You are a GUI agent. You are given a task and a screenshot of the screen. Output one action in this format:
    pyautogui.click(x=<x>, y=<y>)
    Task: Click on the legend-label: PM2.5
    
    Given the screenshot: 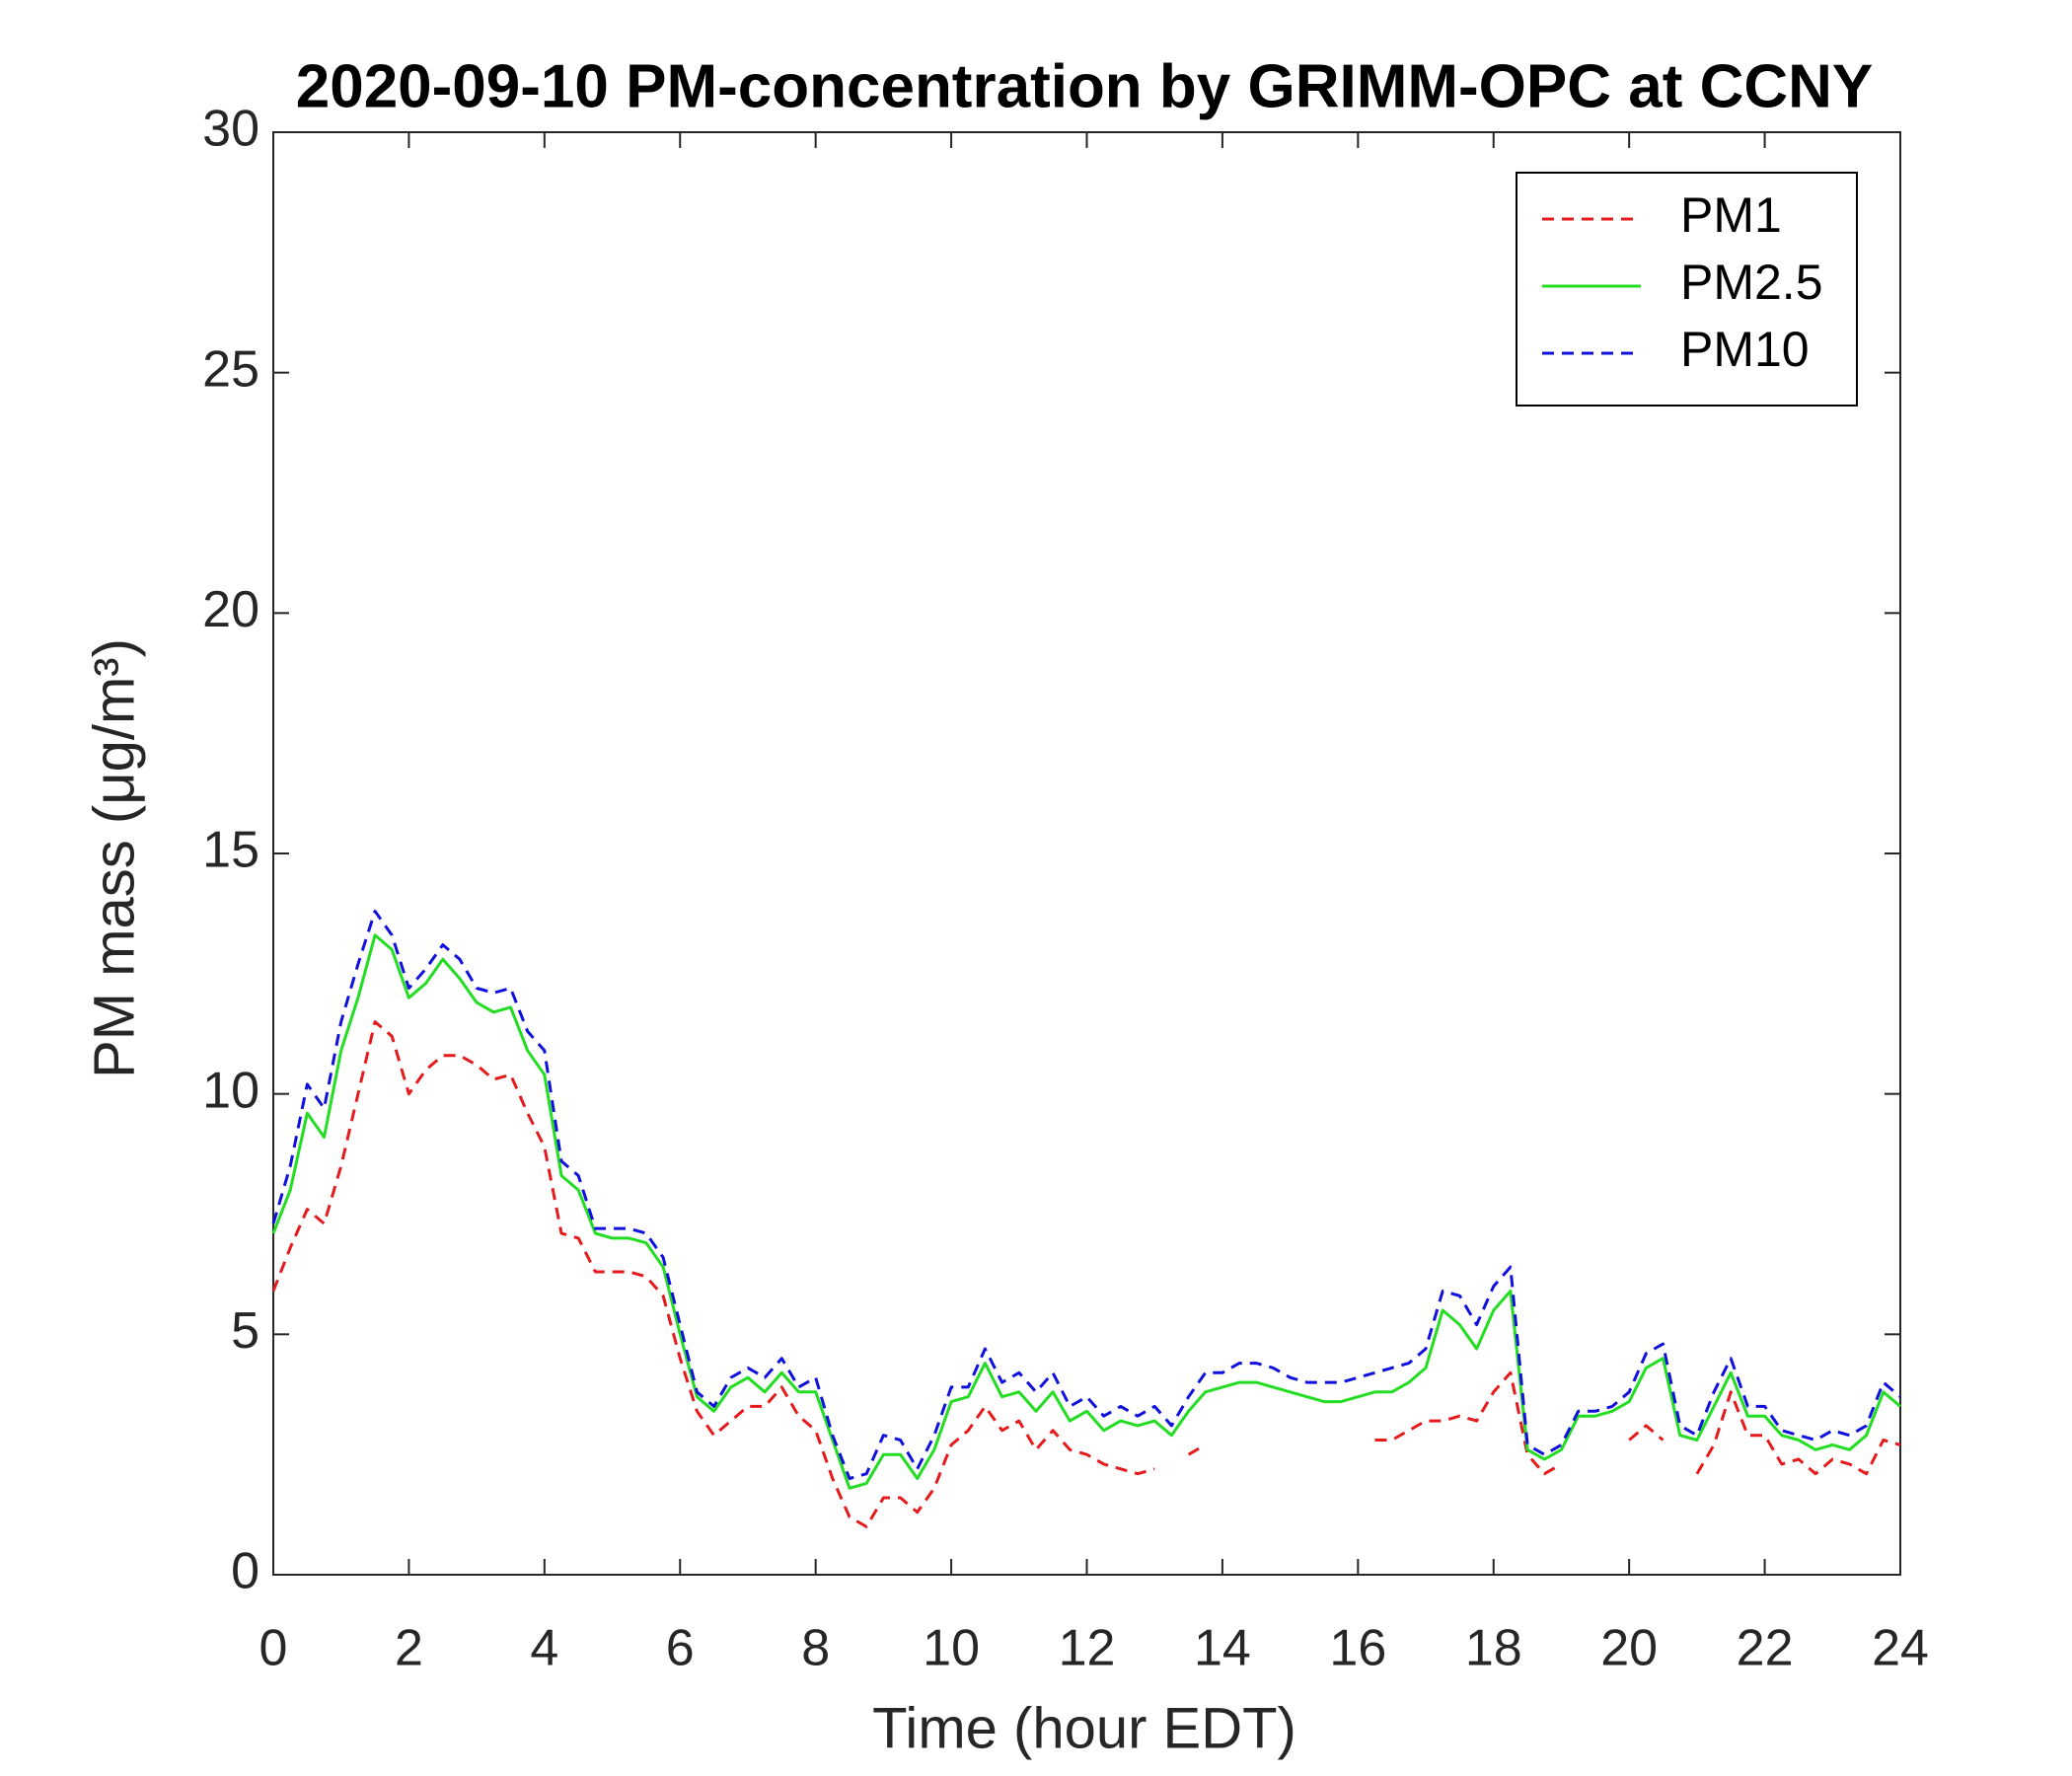 What is the action you would take?
    pyautogui.click(x=1751, y=283)
    